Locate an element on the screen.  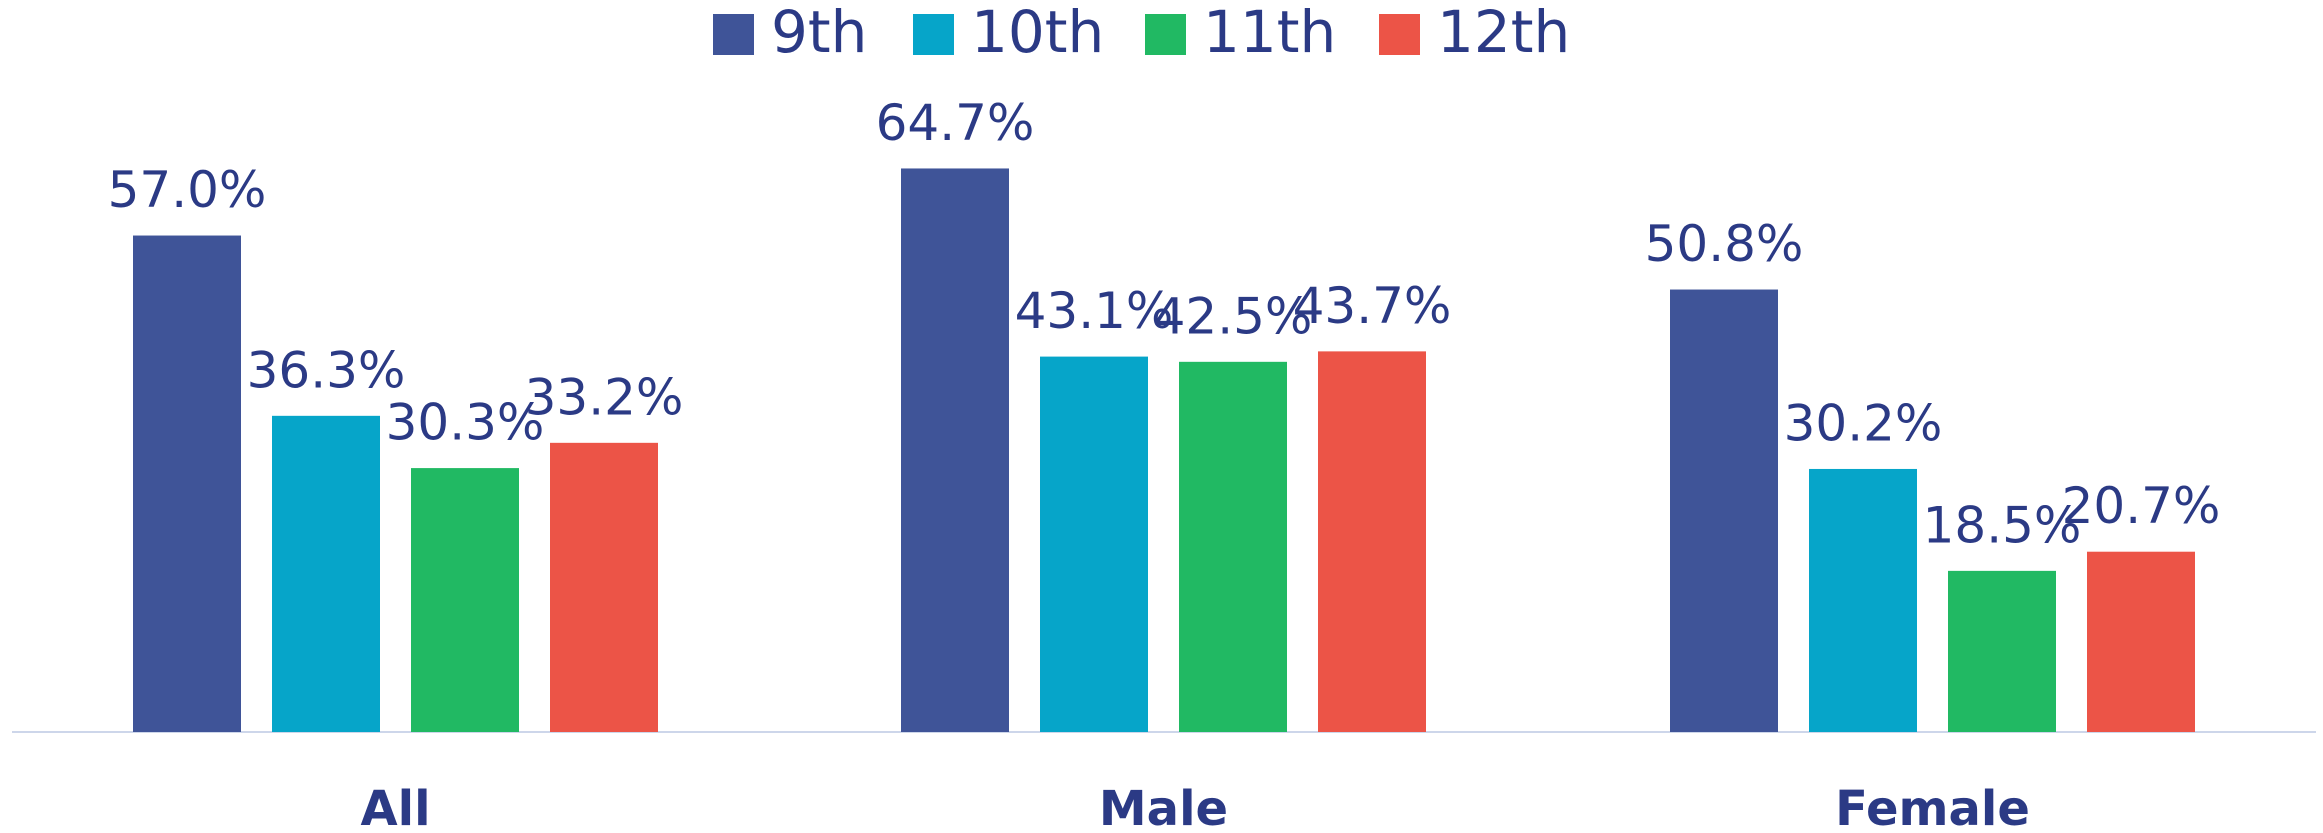
value-label: 64.7% is located at coordinates (955, 123).